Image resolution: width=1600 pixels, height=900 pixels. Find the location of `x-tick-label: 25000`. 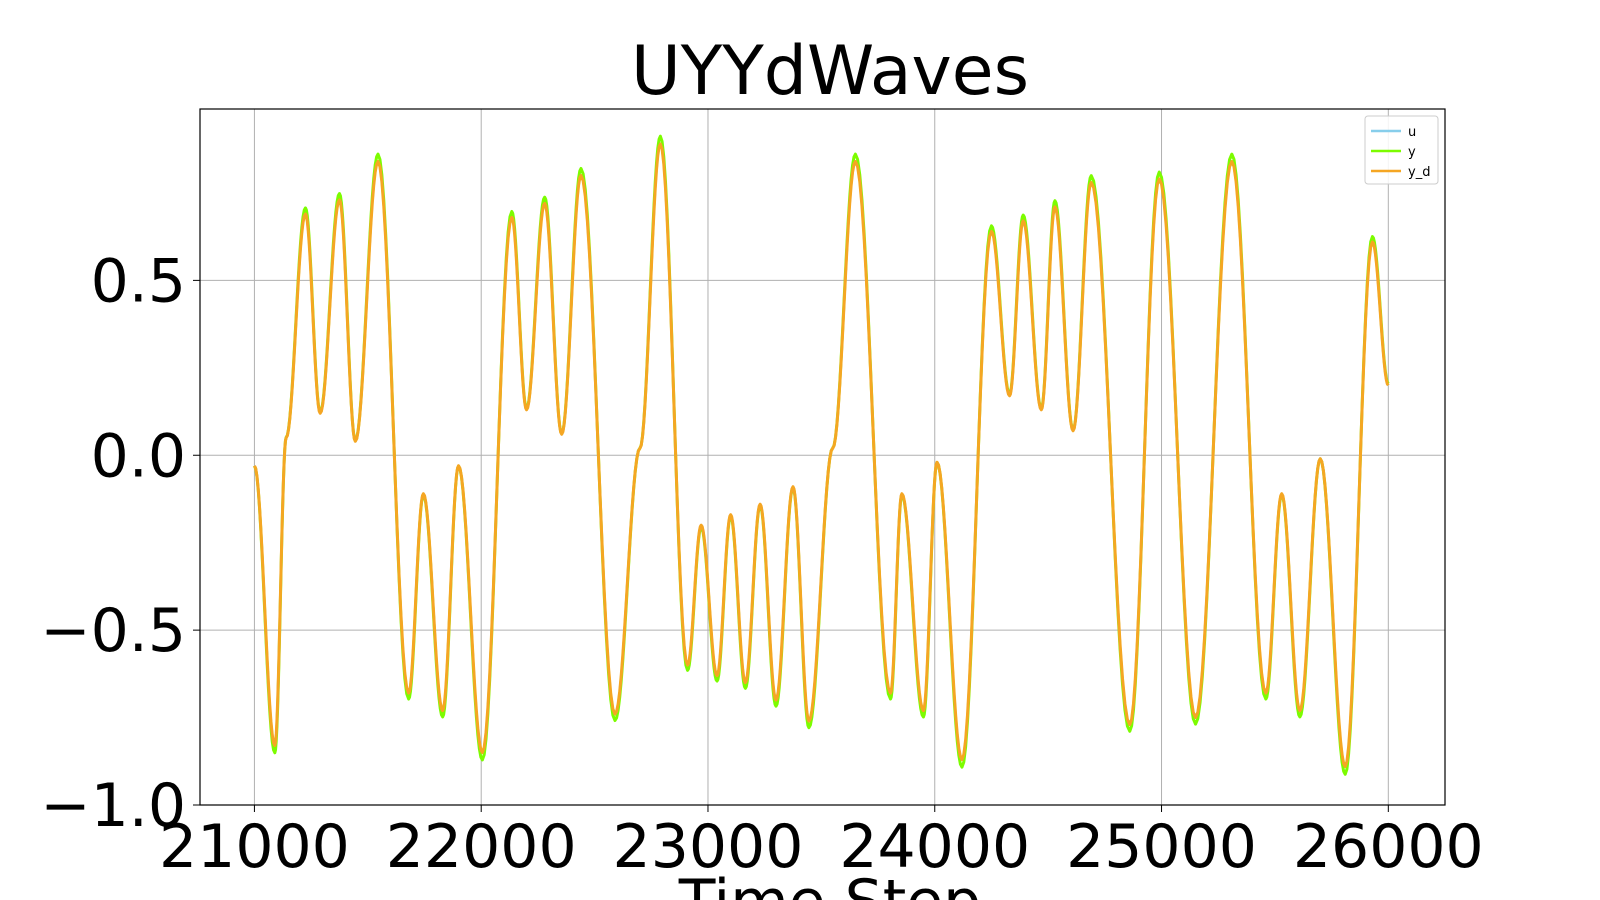

x-tick-label: 25000 is located at coordinates (1161, 847).